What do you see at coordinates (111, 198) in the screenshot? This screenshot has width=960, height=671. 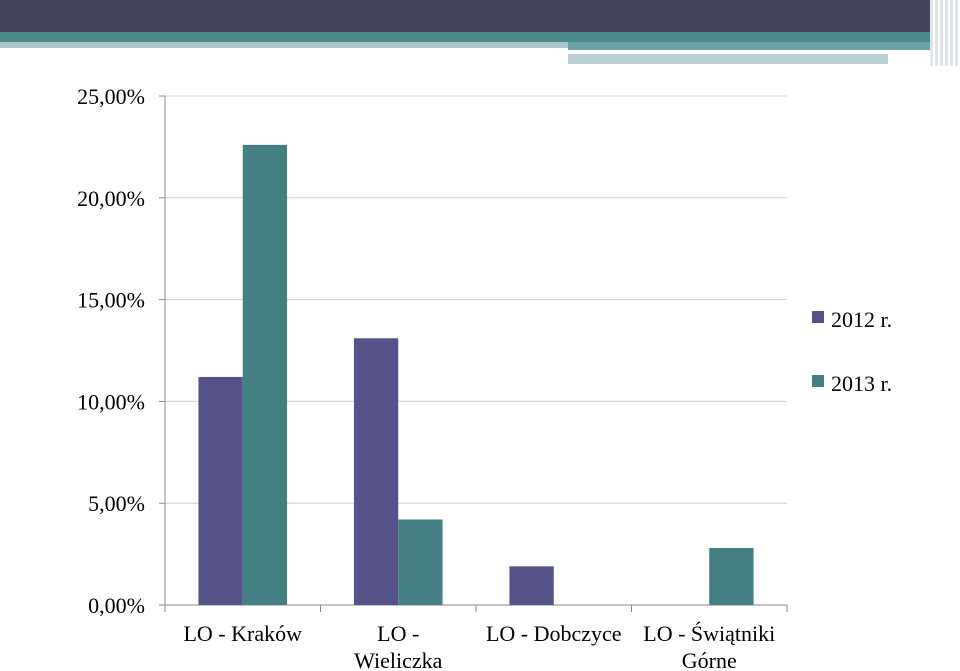 I see `y-tick-label: 20,00%` at bounding box center [111, 198].